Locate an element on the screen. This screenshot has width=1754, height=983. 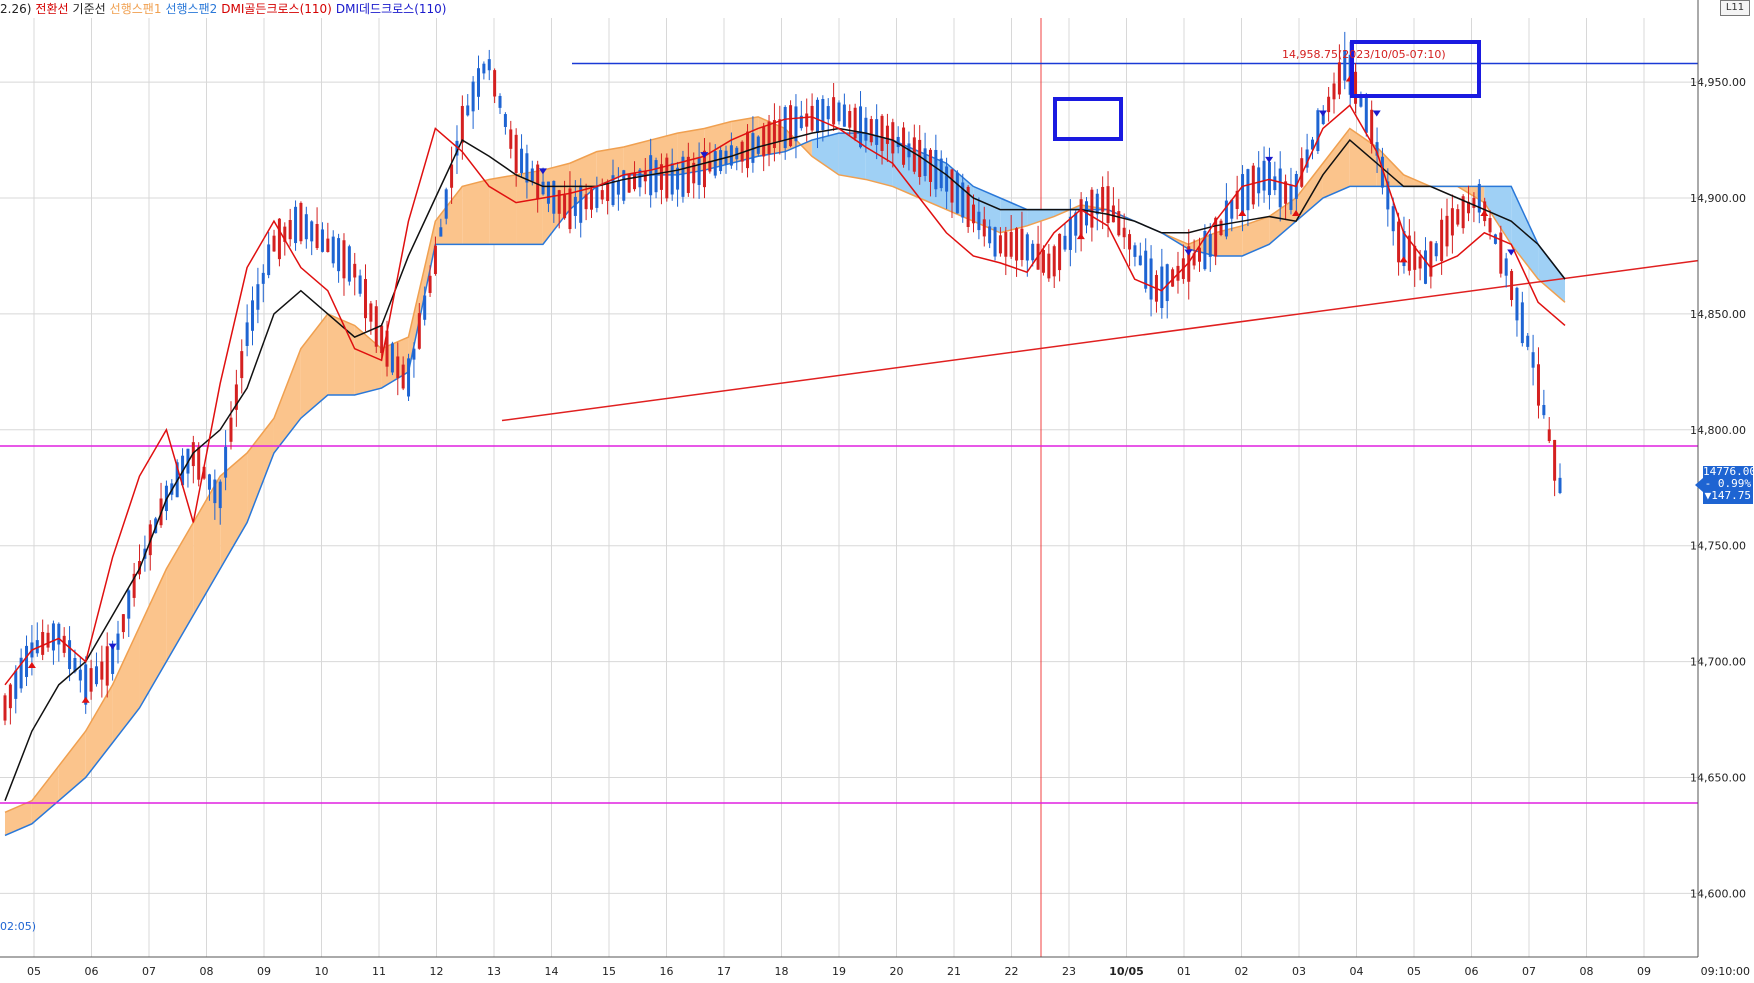
x-tick-label: 20 is located at coordinates (897, 971).